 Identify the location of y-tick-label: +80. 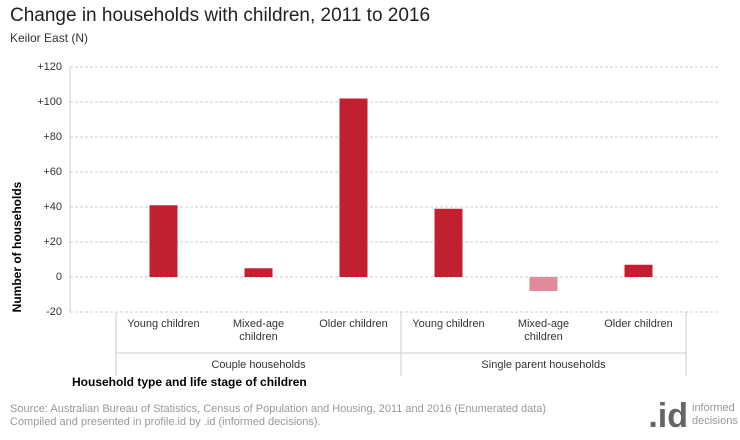
(52, 137).